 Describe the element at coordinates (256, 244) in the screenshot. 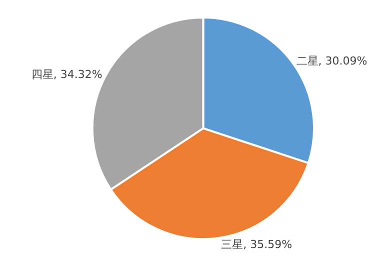

I see `slice-label: 三星, 35.59%` at that location.